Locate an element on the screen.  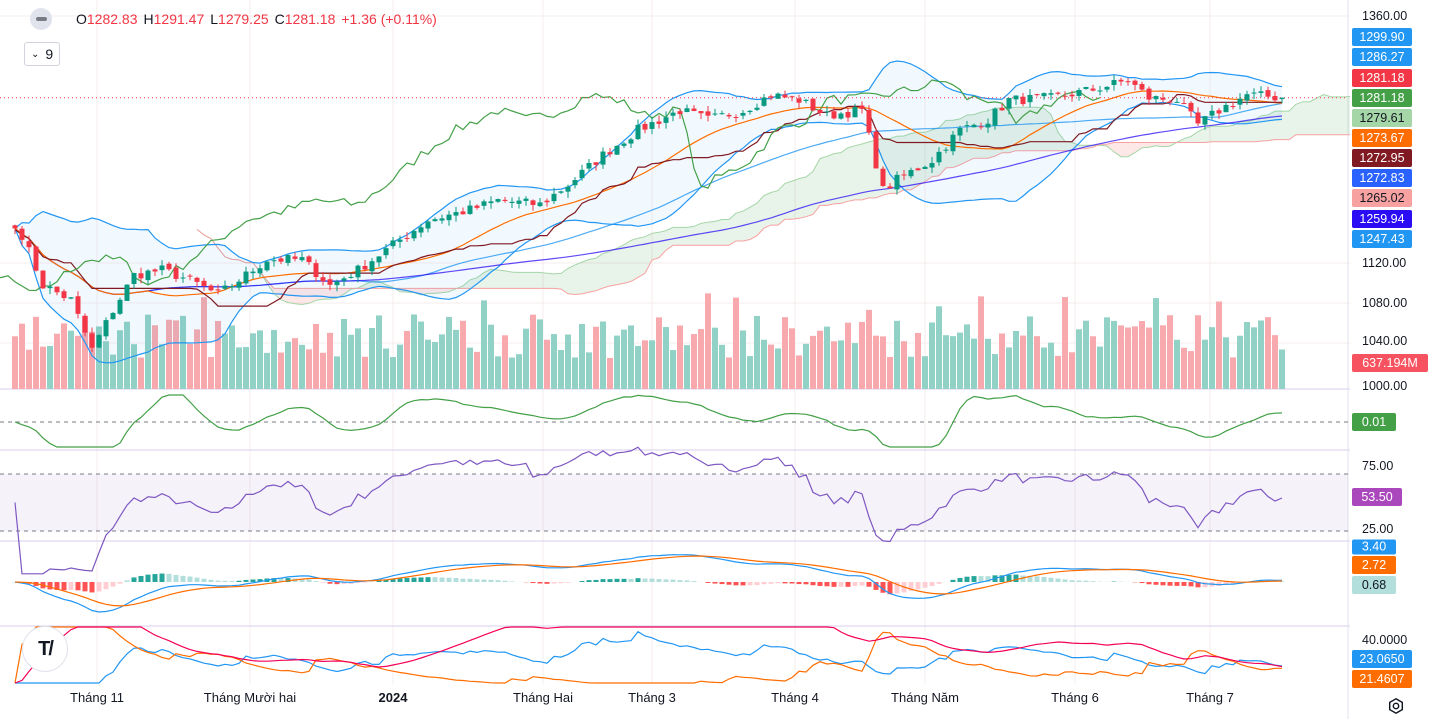
plus-di-line is located at coordinates (649, 657).